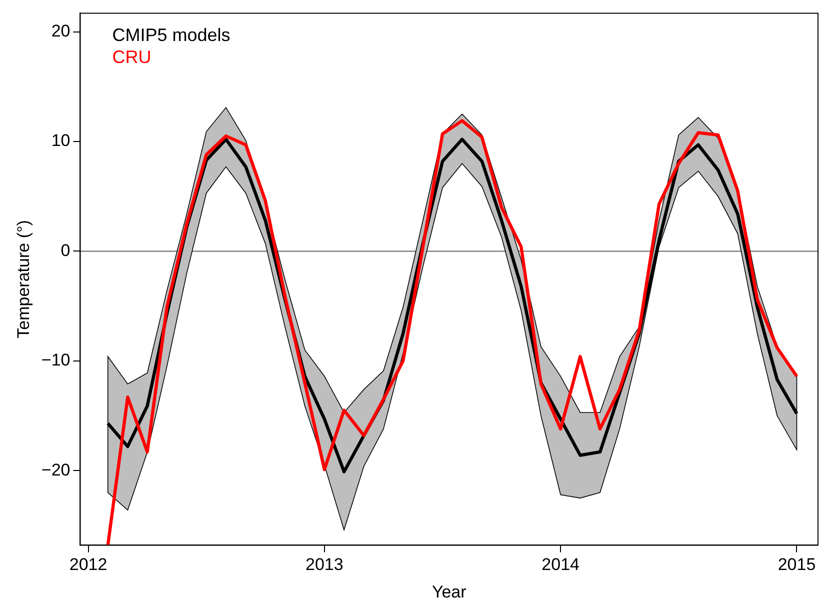  Describe the element at coordinates (55, 360) in the screenshot. I see `y-tick-label: −10` at that location.